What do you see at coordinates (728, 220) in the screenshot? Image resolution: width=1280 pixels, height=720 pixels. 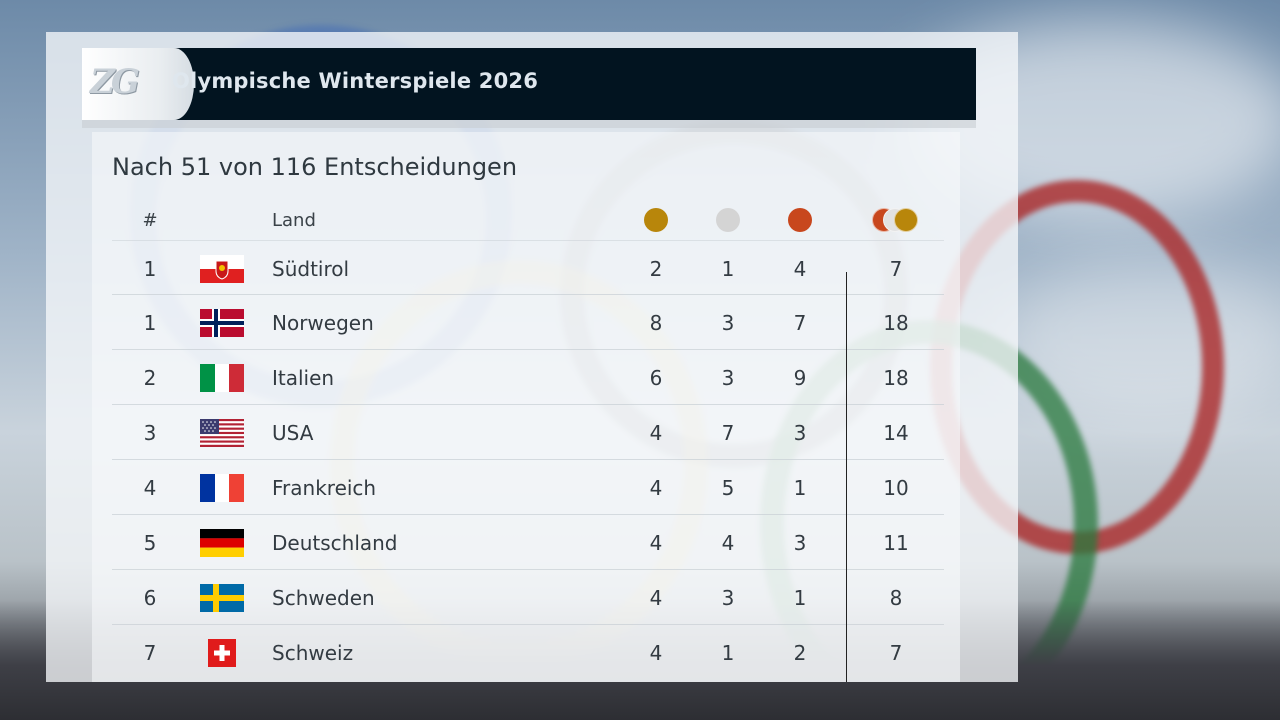 I see `silver-medal-icon` at bounding box center [728, 220].